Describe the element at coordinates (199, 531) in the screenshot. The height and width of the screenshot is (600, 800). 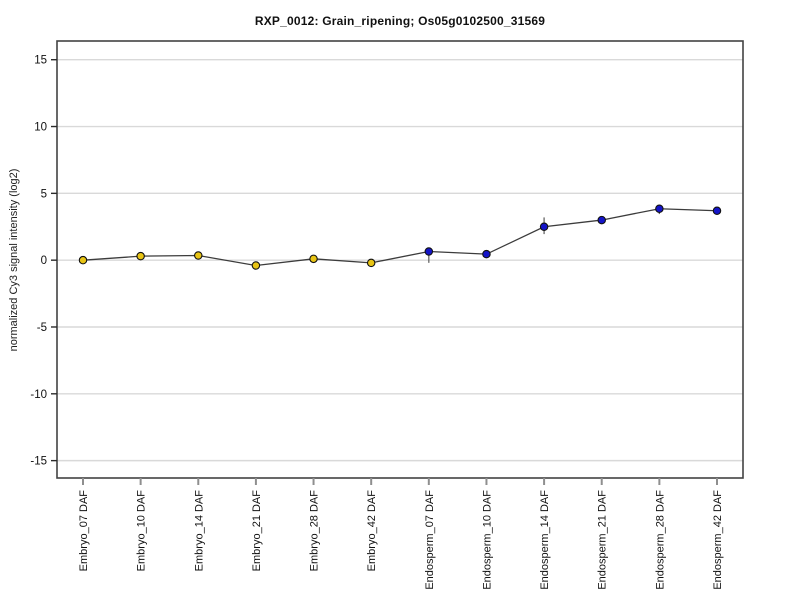
I see `x-tick-label: Embryo_14 DAF` at that location.